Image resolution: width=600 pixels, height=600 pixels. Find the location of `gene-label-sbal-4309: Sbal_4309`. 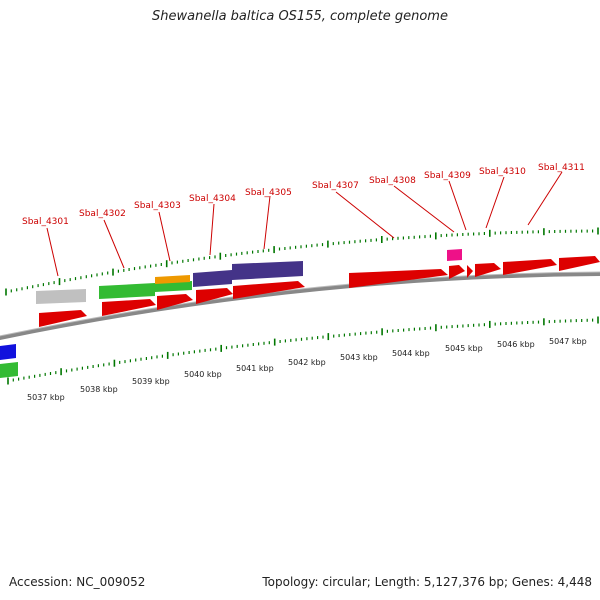

gene-label-sbal-4309: Sbal_4309 is located at coordinates (447, 176).